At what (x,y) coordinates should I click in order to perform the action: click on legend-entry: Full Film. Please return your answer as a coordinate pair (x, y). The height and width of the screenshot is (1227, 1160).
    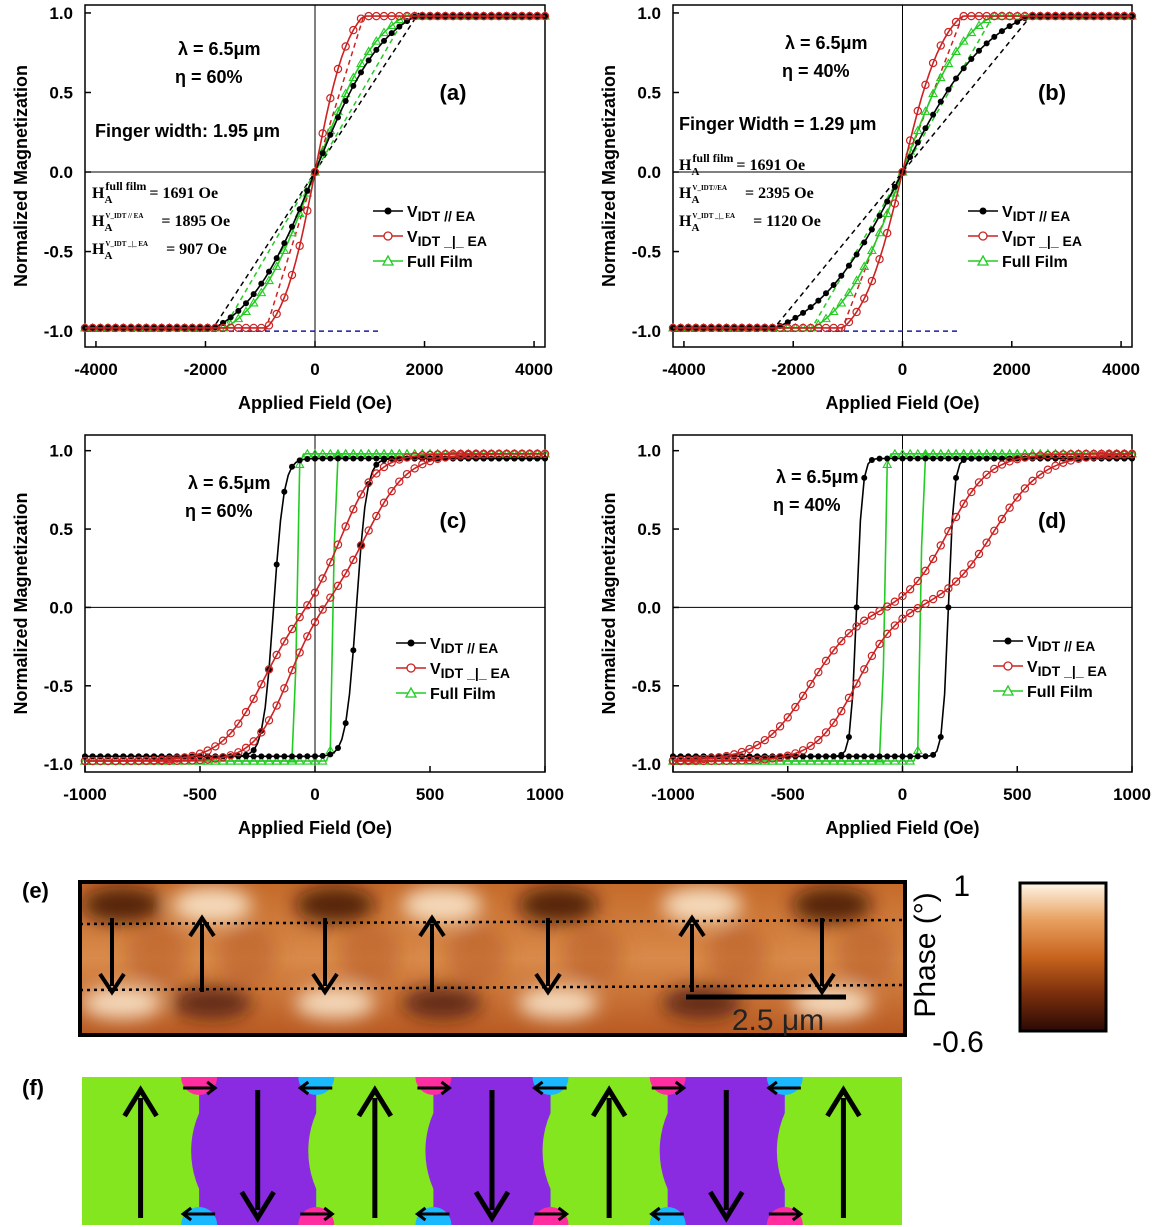
    Looking at the image, I should click on (1018, 262).